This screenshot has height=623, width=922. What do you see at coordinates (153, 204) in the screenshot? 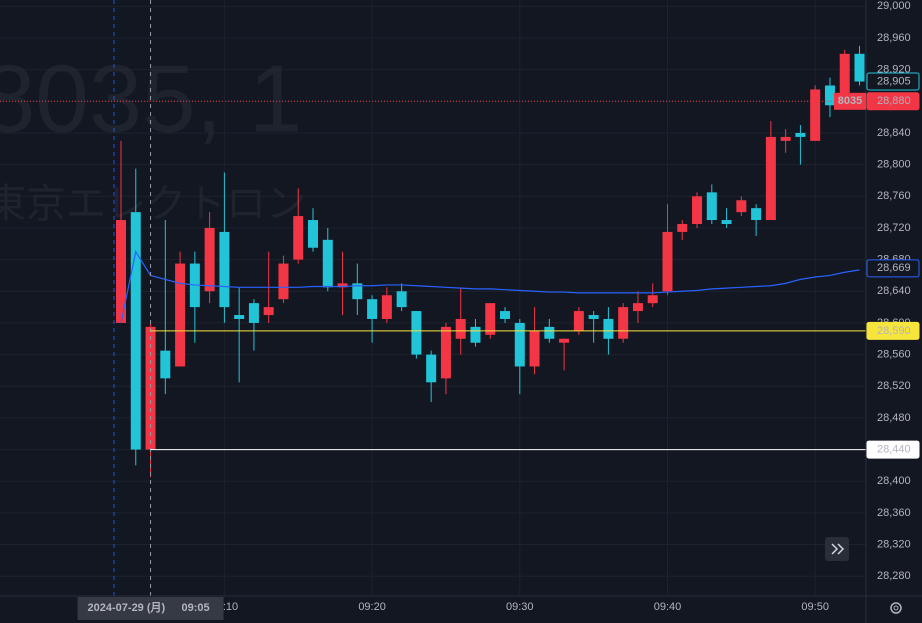
I see `name-watermark: 東京エレクトロン` at bounding box center [153, 204].